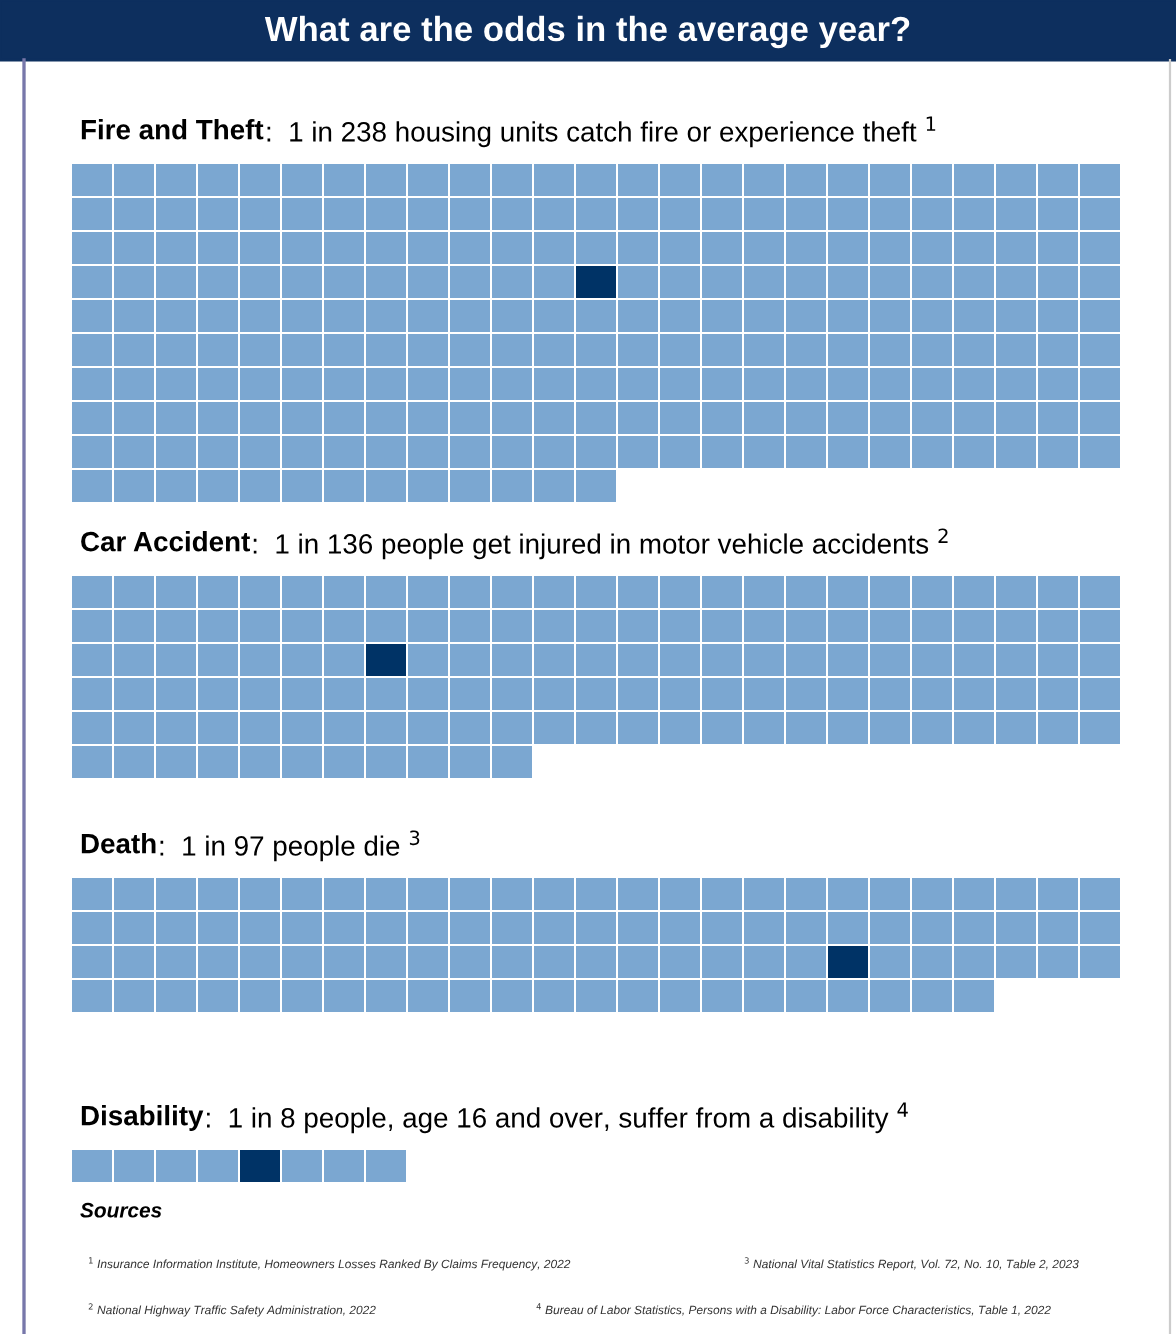 The image size is (1176, 1334). Describe the element at coordinates (600, 544) in the screenshot. I see `data-label: : 1 in 136 people get injured in motor vehicle accidents $^{2}$` at that location.